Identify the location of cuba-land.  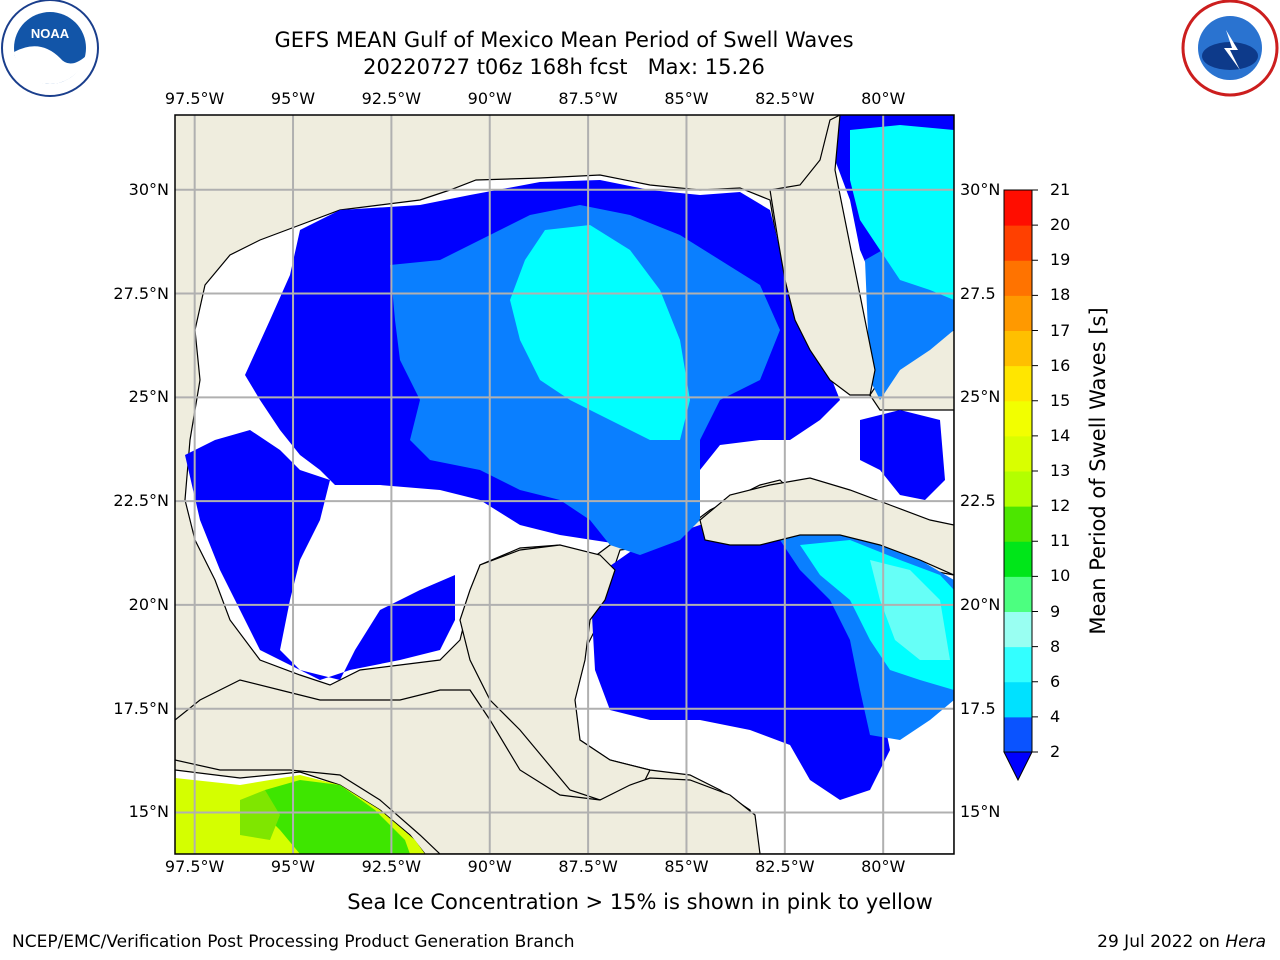
(826, 526).